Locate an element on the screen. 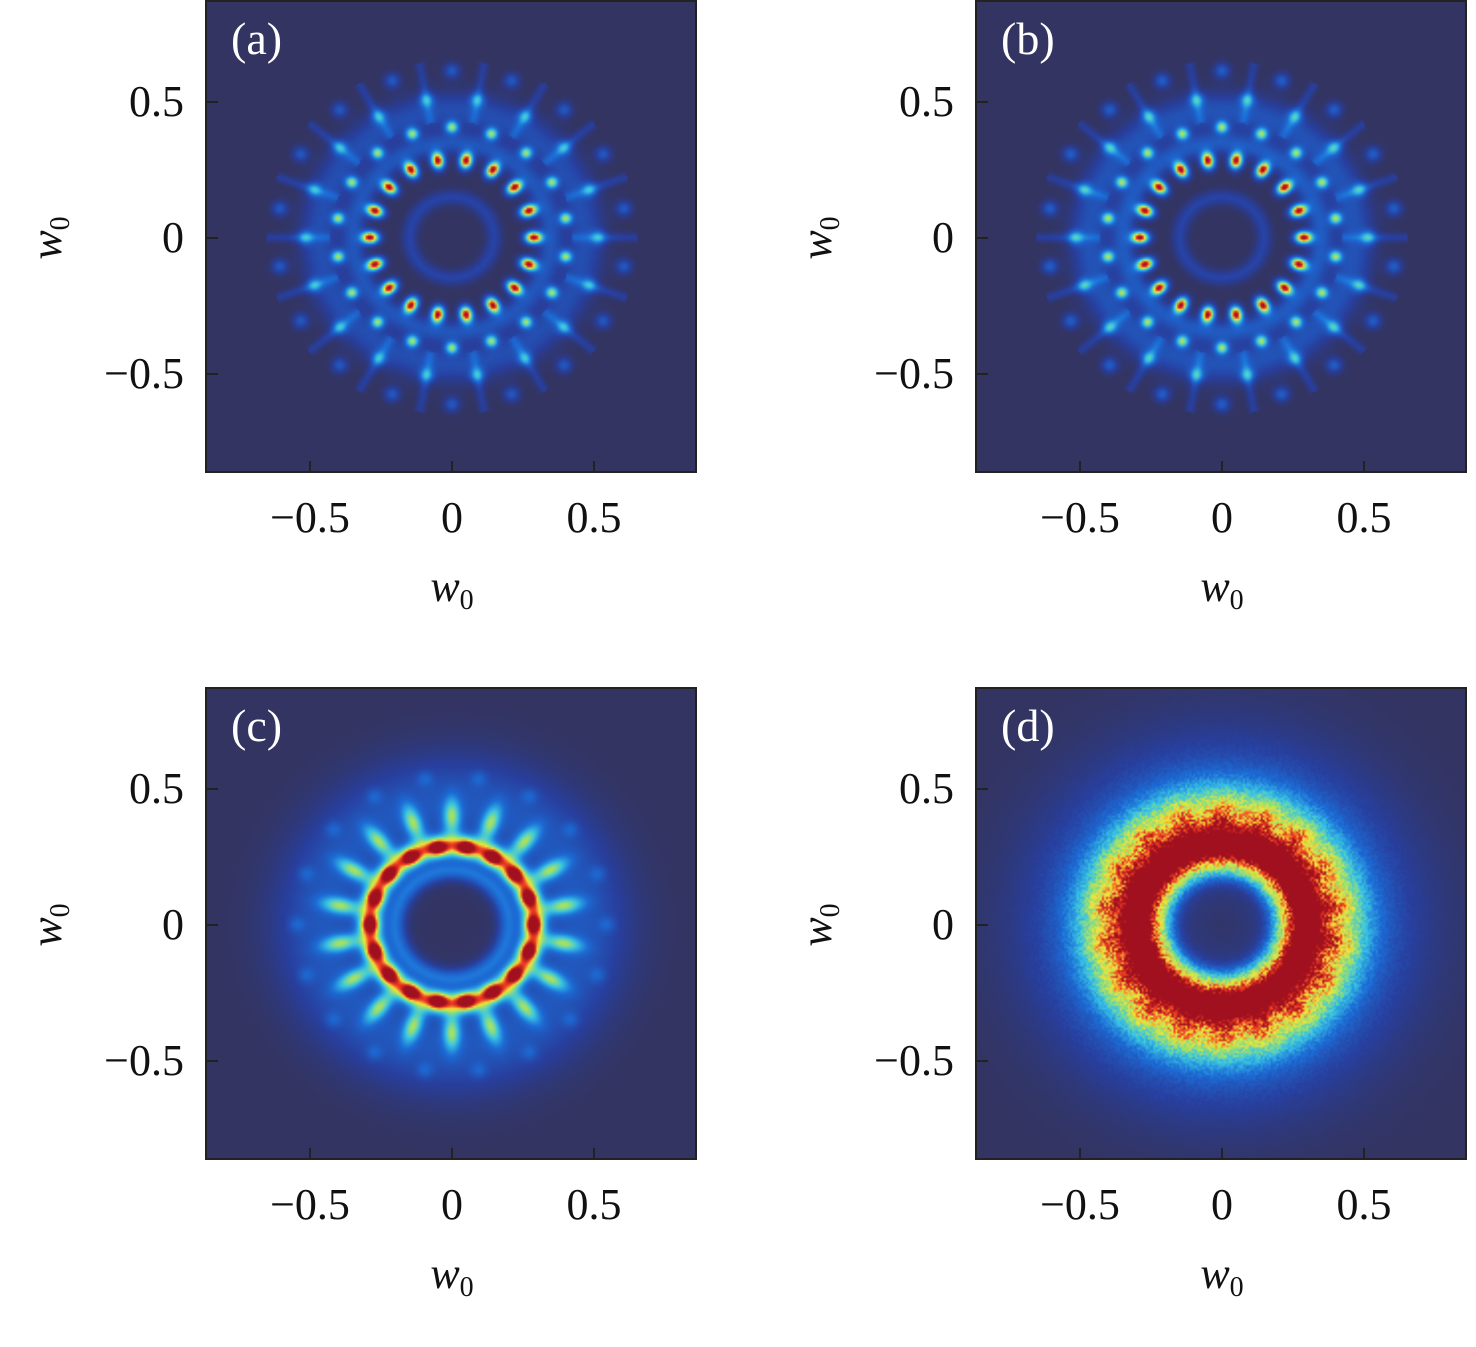 The image size is (1476, 1347). heatmap-image-c is located at coordinates (451, 923).